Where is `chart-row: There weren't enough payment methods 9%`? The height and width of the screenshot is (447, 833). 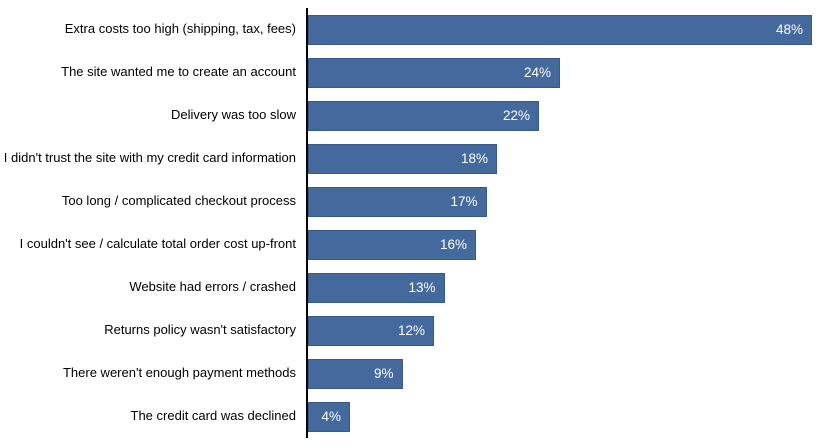 chart-row: There weren't enough payment methods 9% is located at coordinates (416, 373).